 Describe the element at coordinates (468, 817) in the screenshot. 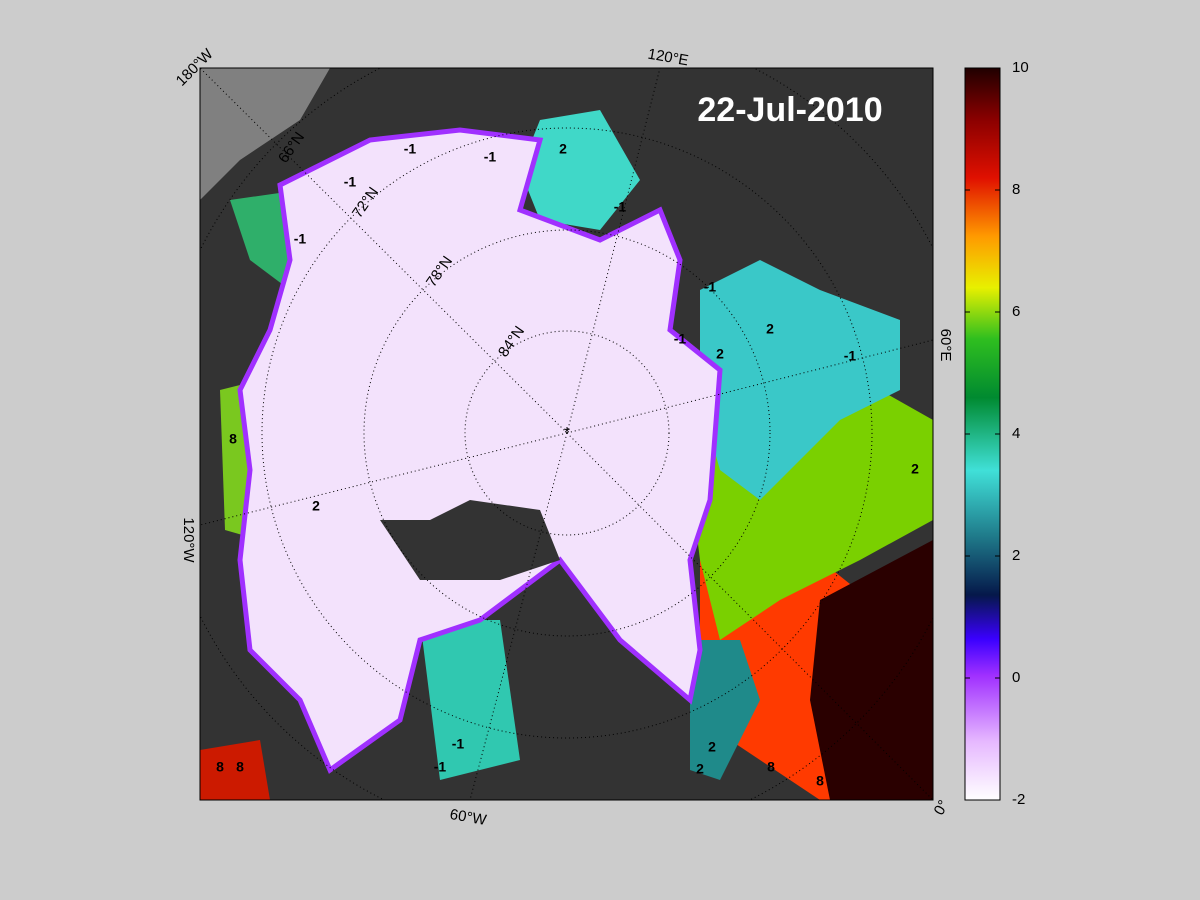

I see `meridian-label: 60°W` at that location.